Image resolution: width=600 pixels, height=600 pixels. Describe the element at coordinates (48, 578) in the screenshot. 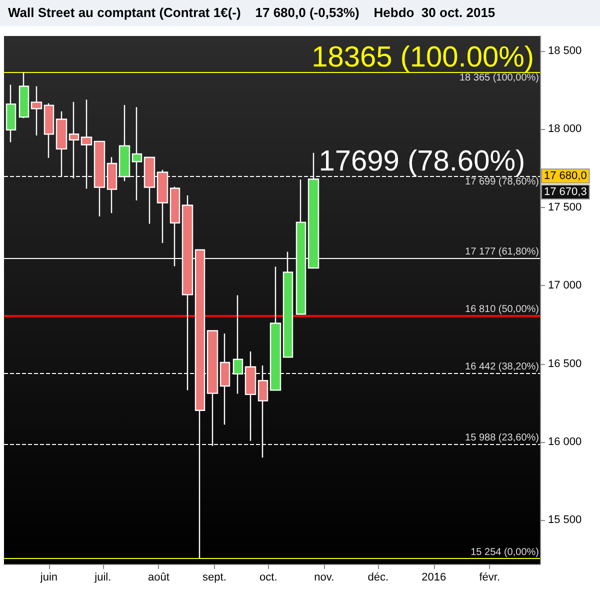

I see `x-tick-label: juin` at that location.